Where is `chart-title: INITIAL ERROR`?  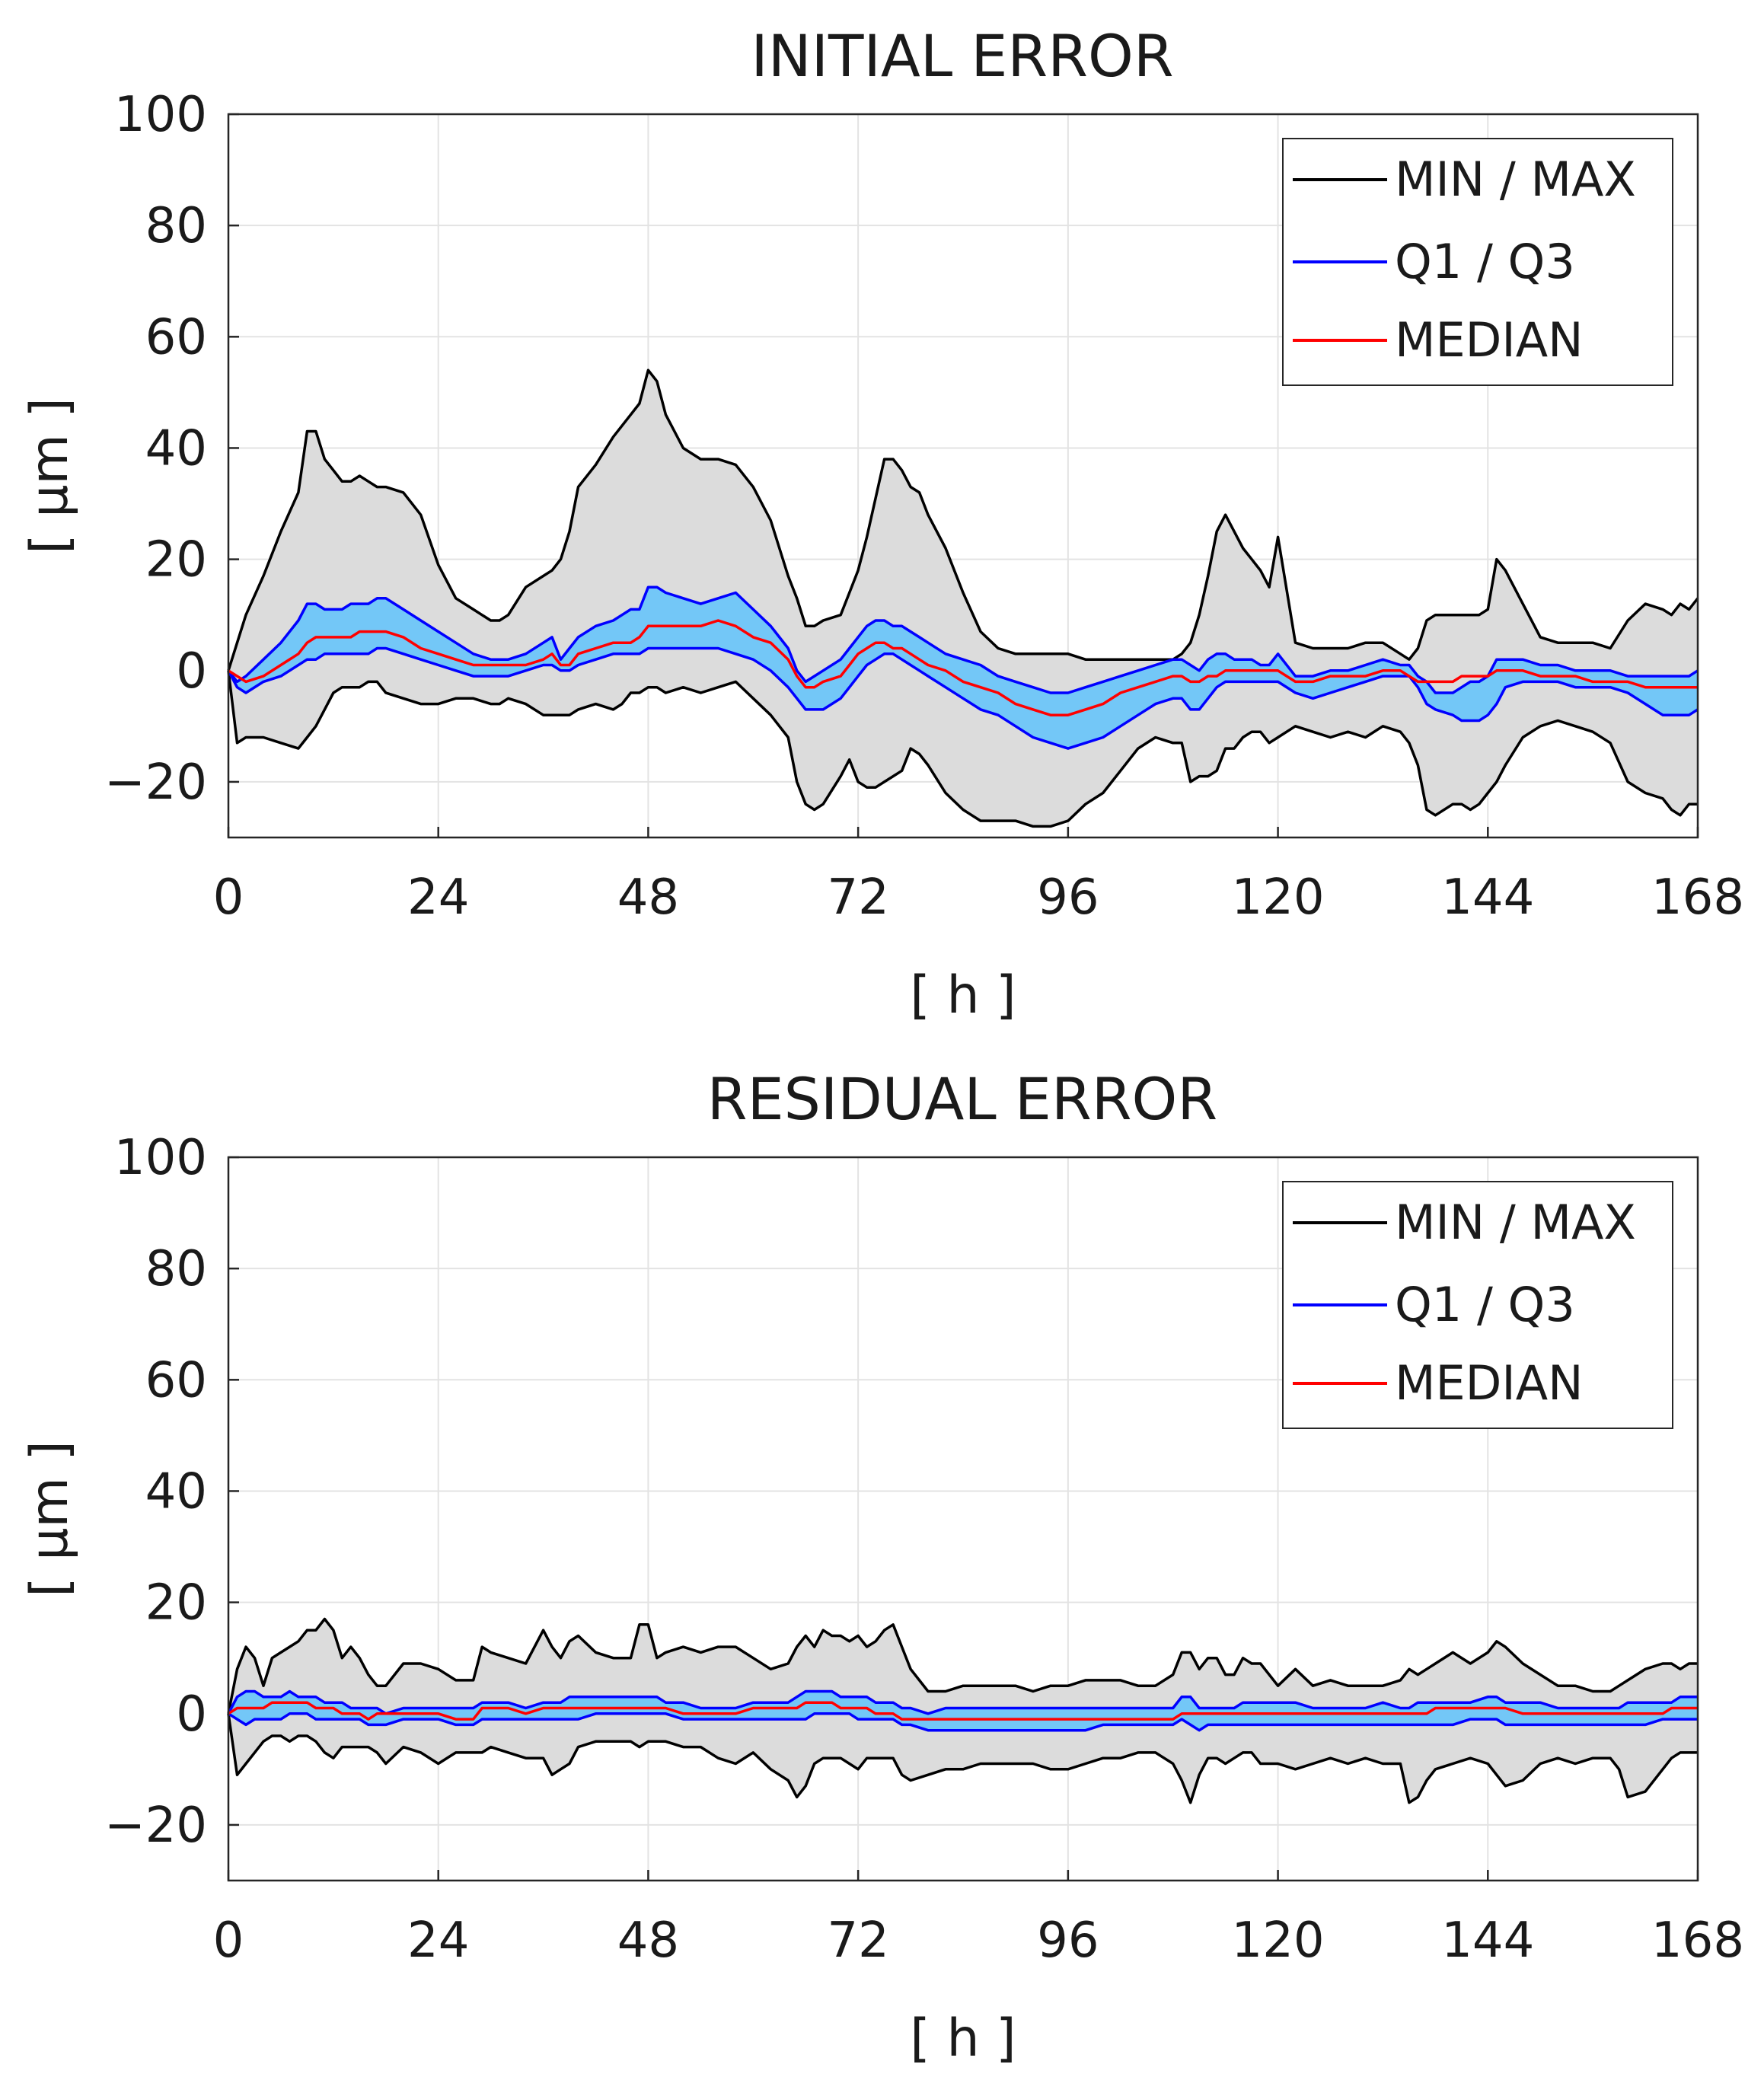
chart-title: INITIAL ERROR is located at coordinates (962, 56).